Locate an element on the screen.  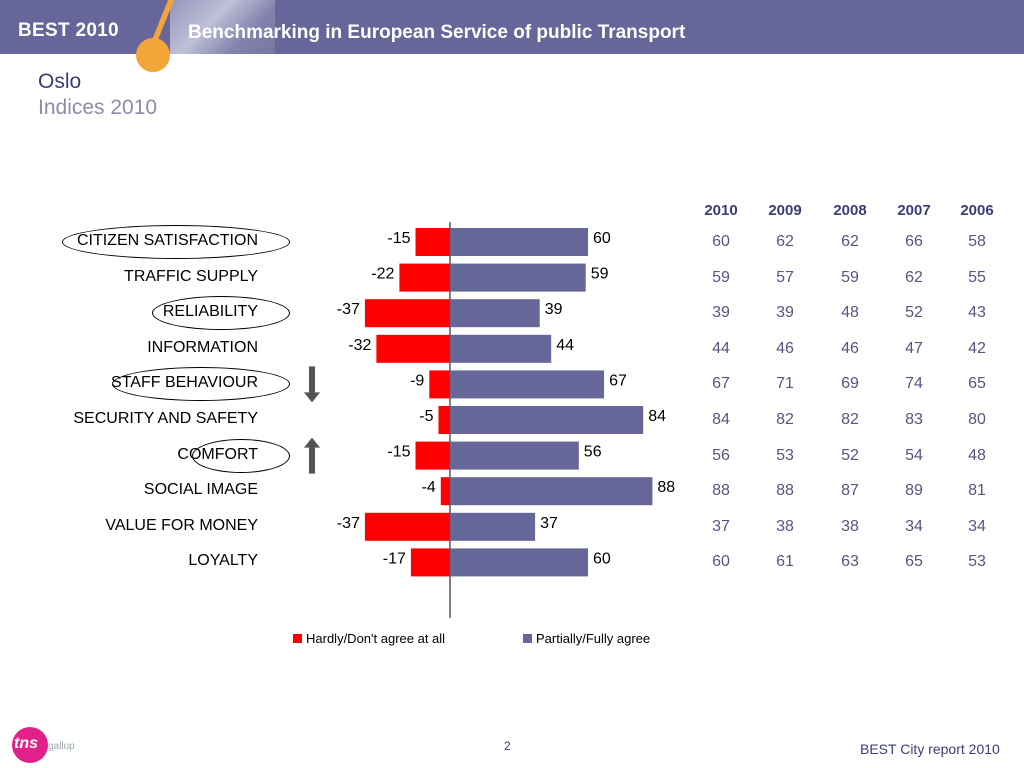
legend-swatch-agree is located at coordinates (527, 638).